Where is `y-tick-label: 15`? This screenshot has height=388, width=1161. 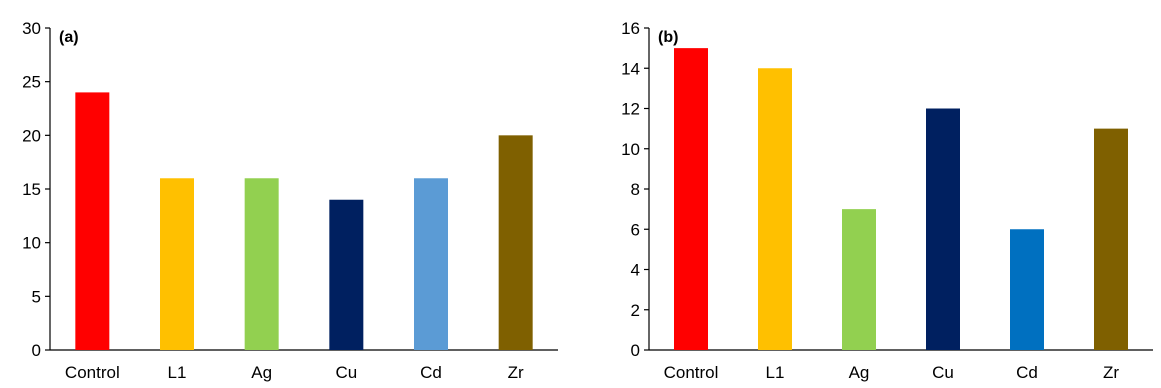 y-tick-label: 15 is located at coordinates (31, 189).